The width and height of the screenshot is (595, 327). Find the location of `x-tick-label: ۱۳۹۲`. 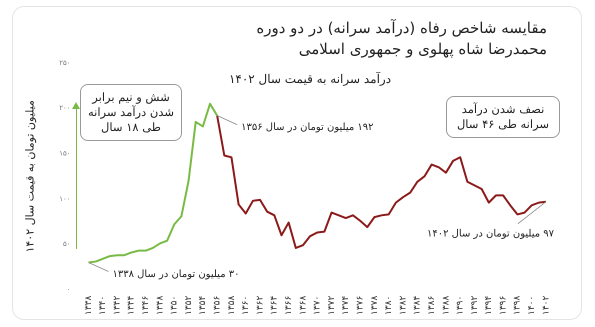

x-tick-label: ۱۳۹۲ is located at coordinates (475, 306).